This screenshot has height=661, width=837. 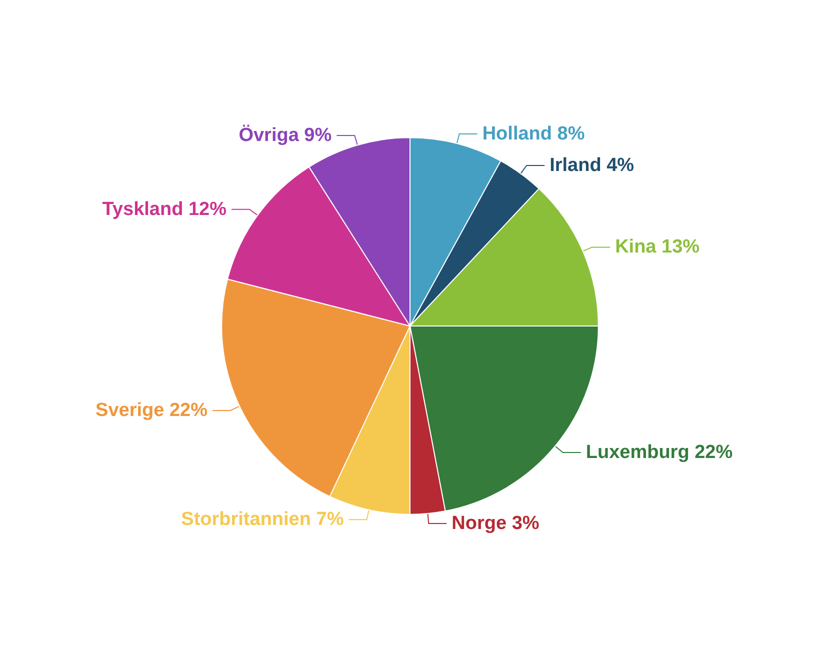 What do you see at coordinates (285, 135) in the screenshot?
I see `slice-label: Övriga 9%` at bounding box center [285, 135].